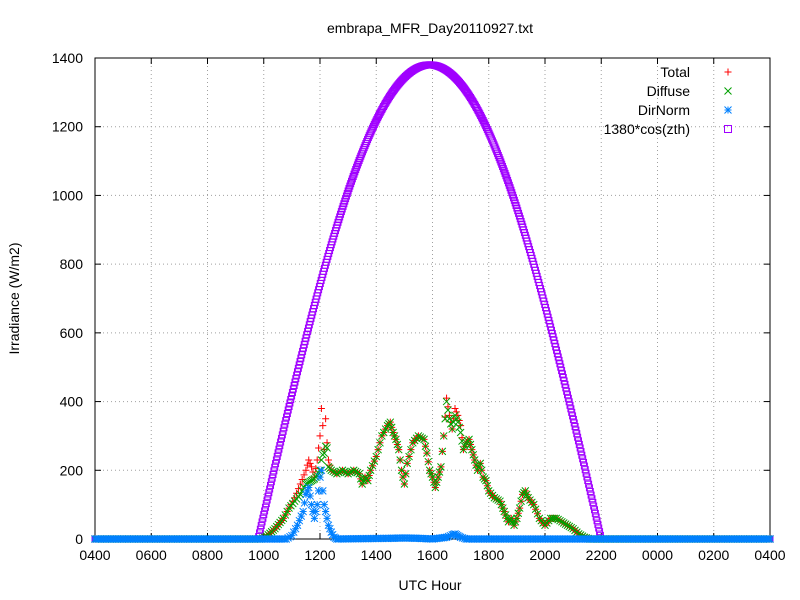  Describe the element at coordinates (668, 100) in the screenshot. I see `legend: Total Diffuse DirNorm 1380*cos(zth)` at that location.